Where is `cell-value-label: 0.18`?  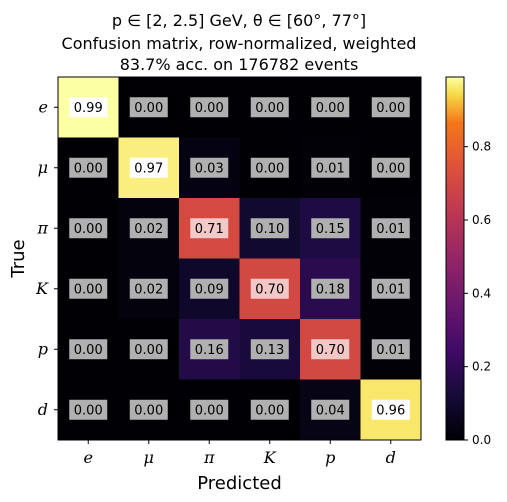
cell-value-label: 0.18 is located at coordinates (330, 289).